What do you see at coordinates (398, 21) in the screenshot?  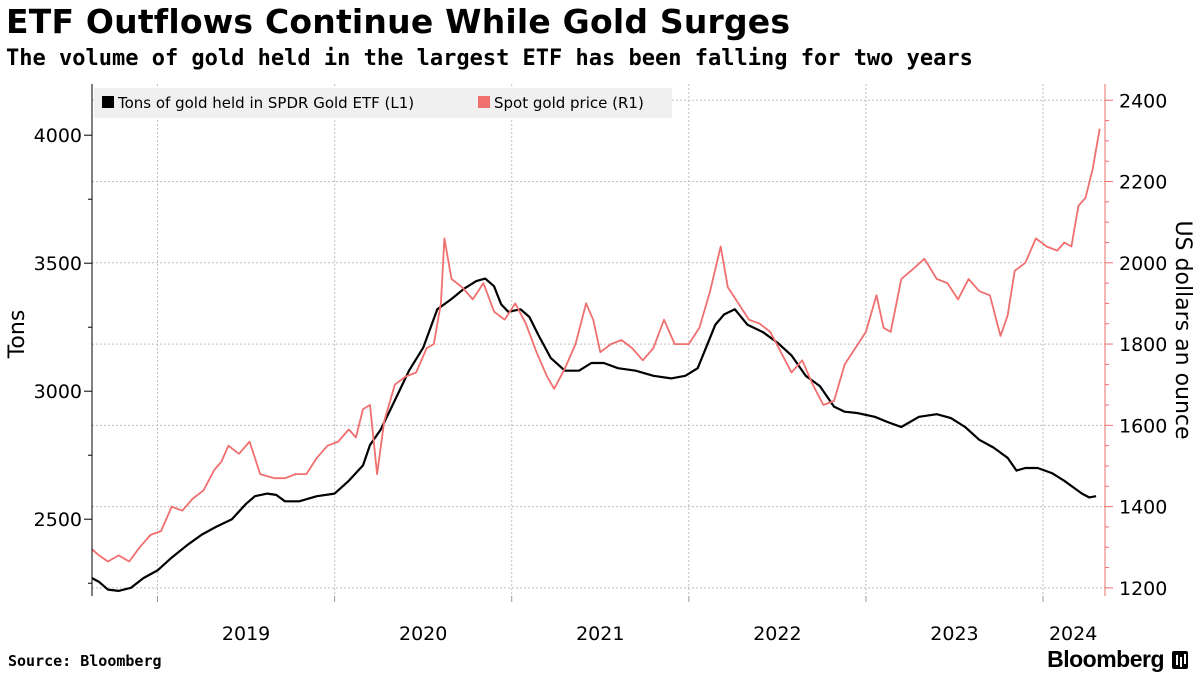 I see `chart-title: ETF Outflows Continue While Gold Surges` at bounding box center [398, 21].